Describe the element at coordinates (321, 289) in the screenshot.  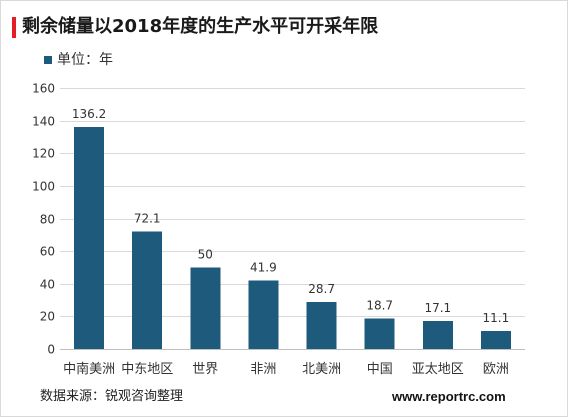
I see `value-label-5: 28.7` at that location.